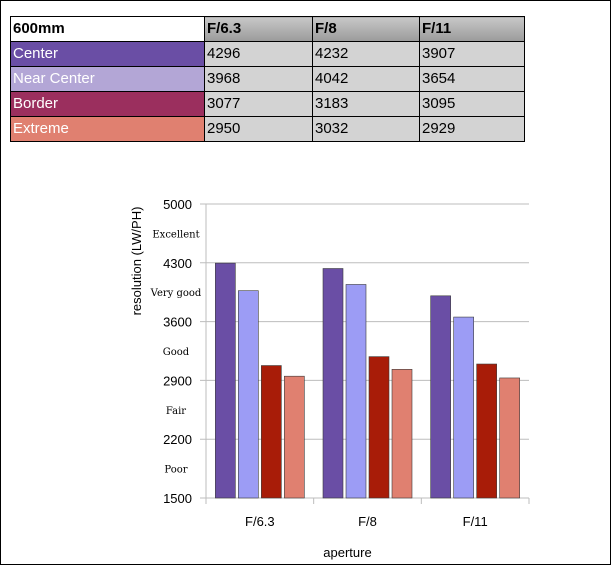 This screenshot has height=565, width=611. What do you see at coordinates (475, 521) in the screenshot?
I see `x-tick-label: F/11` at bounding box center [475, 521].